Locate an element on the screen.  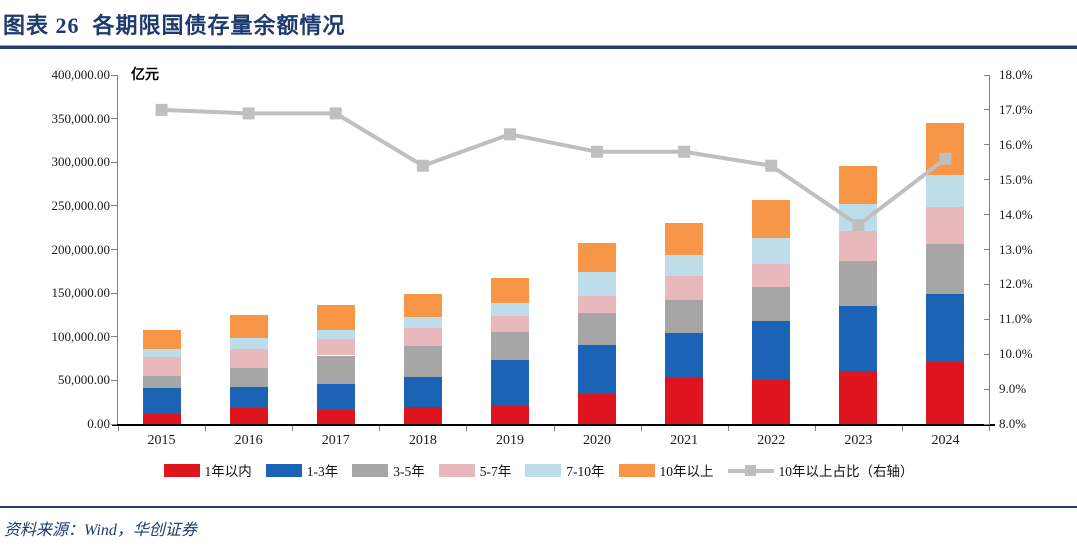
y-axis-label-left: 350,000.00 is located at coordinates (81, 118).